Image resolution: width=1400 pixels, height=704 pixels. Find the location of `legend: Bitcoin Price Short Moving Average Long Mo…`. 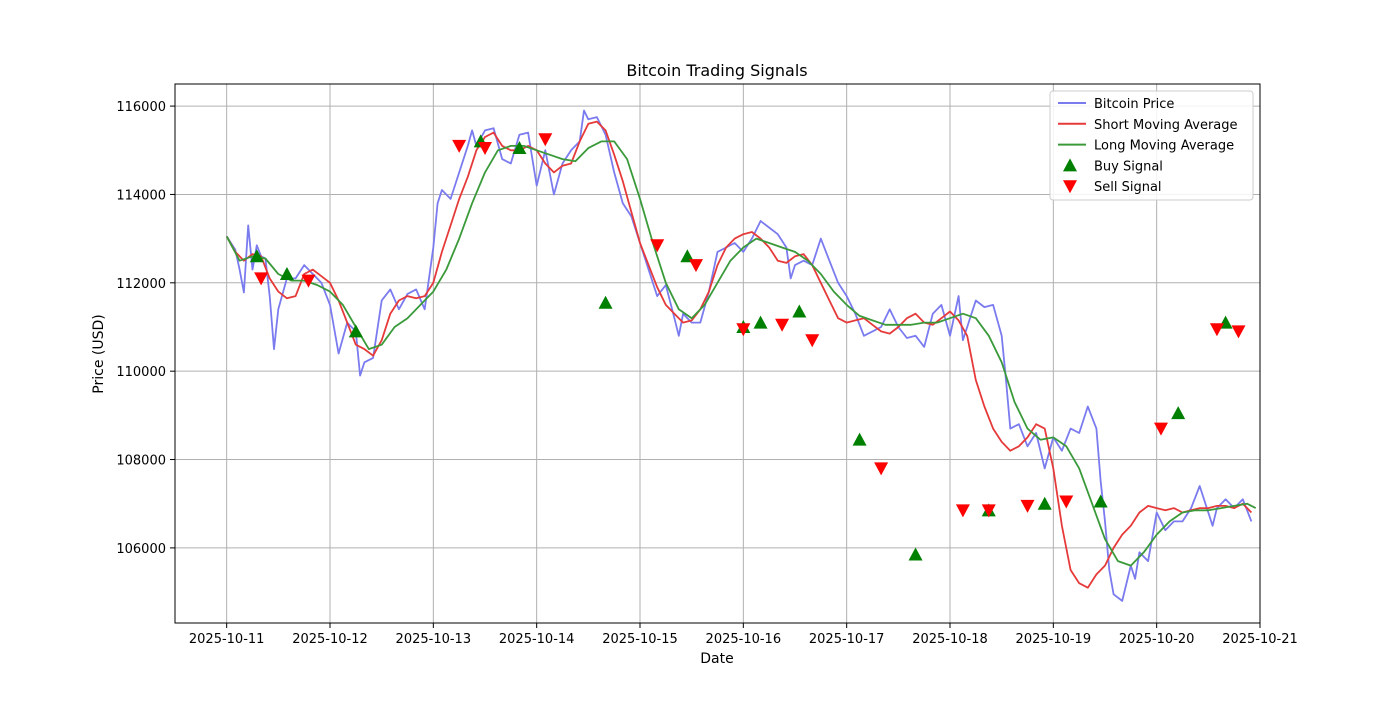

legend: Bitcoin Price Short Moving Average Long Mo… is located at coordinates (1151, 145).